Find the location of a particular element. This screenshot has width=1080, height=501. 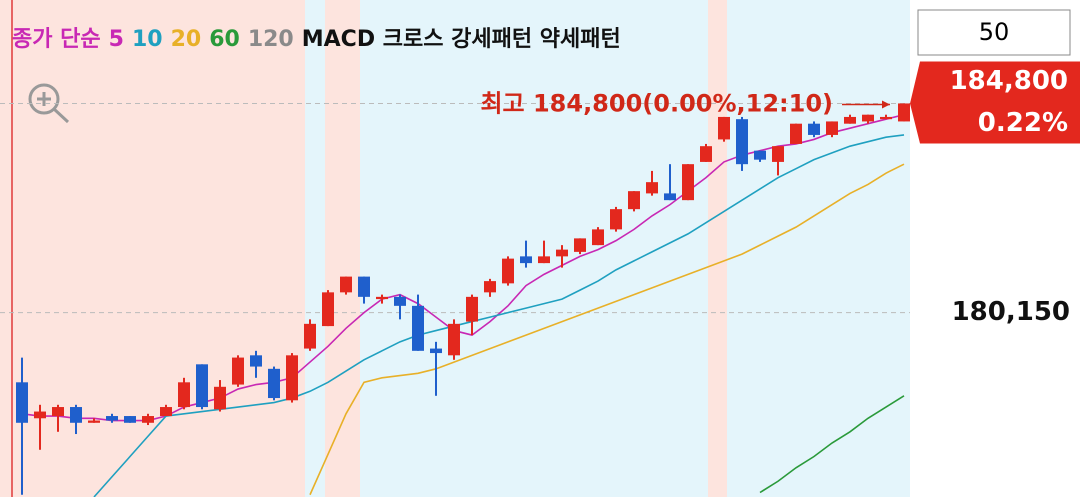

legend-entry: 60 is located at coordinates (224, 39).